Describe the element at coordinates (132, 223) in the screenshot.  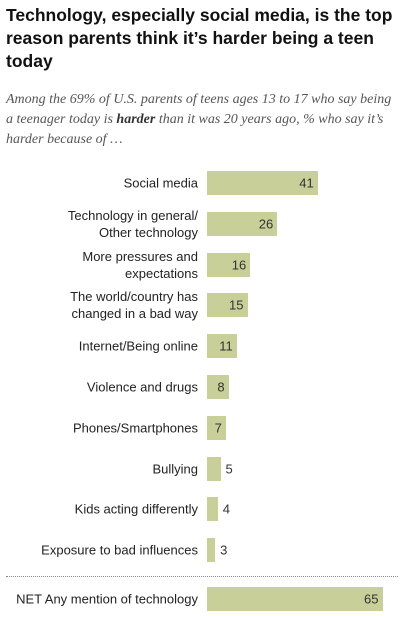
I see `category-label: Technology in general/ Other technology` at that location.